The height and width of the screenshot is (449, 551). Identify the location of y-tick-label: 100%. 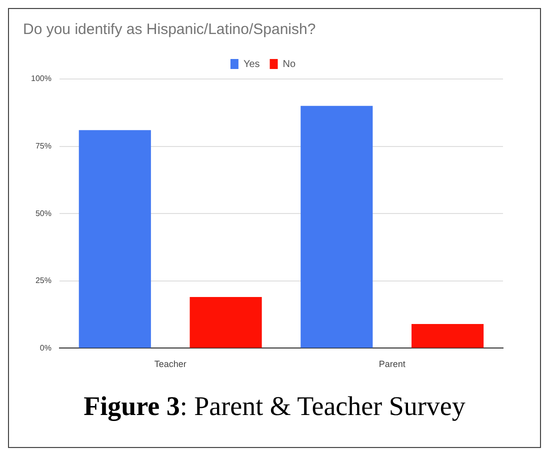
(41, 79).